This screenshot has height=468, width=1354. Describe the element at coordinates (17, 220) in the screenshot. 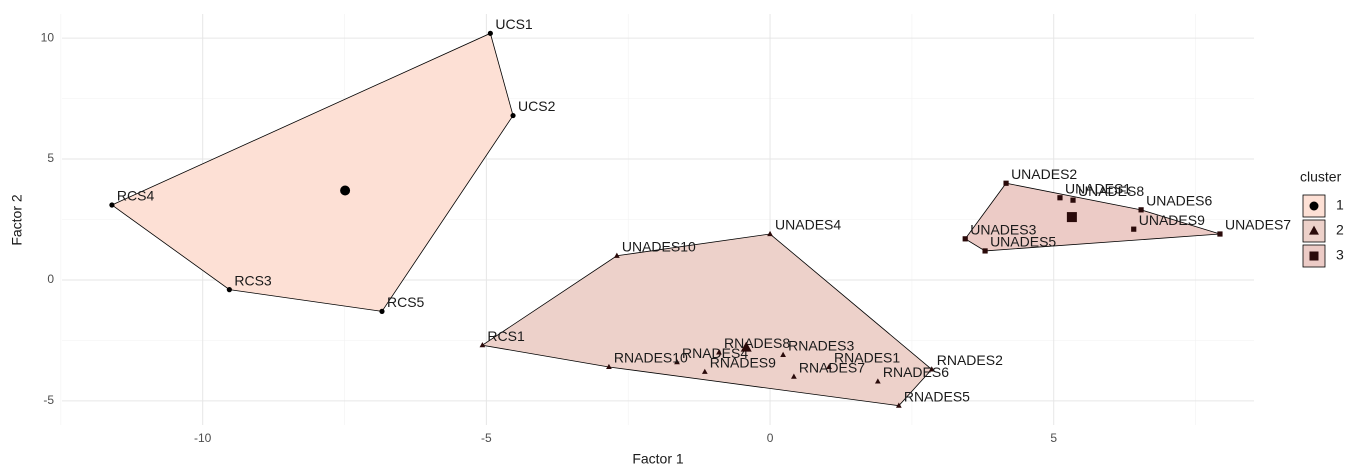

I see `y-axis-title: Factor 2` at that location.